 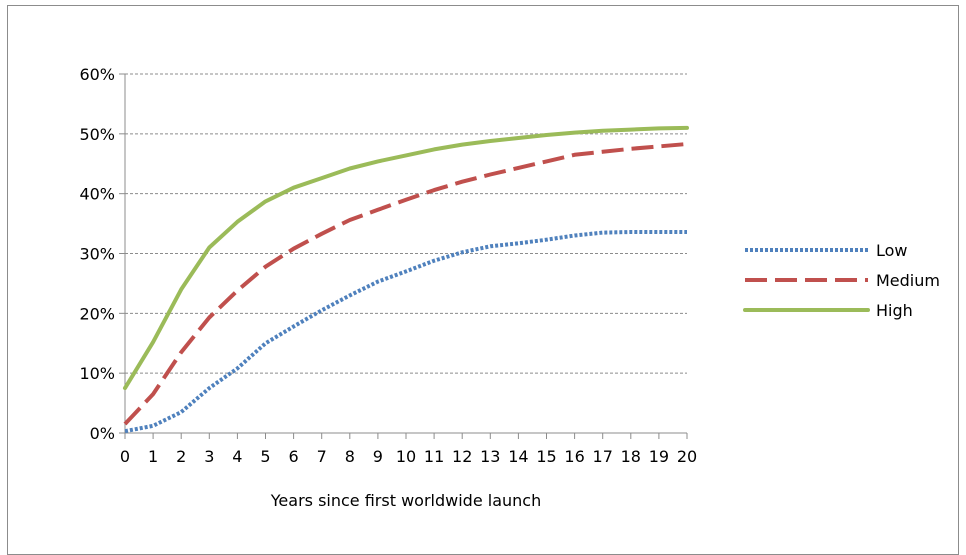 I want to click on y-tick-label: 60%, so click(x=97, y=74).